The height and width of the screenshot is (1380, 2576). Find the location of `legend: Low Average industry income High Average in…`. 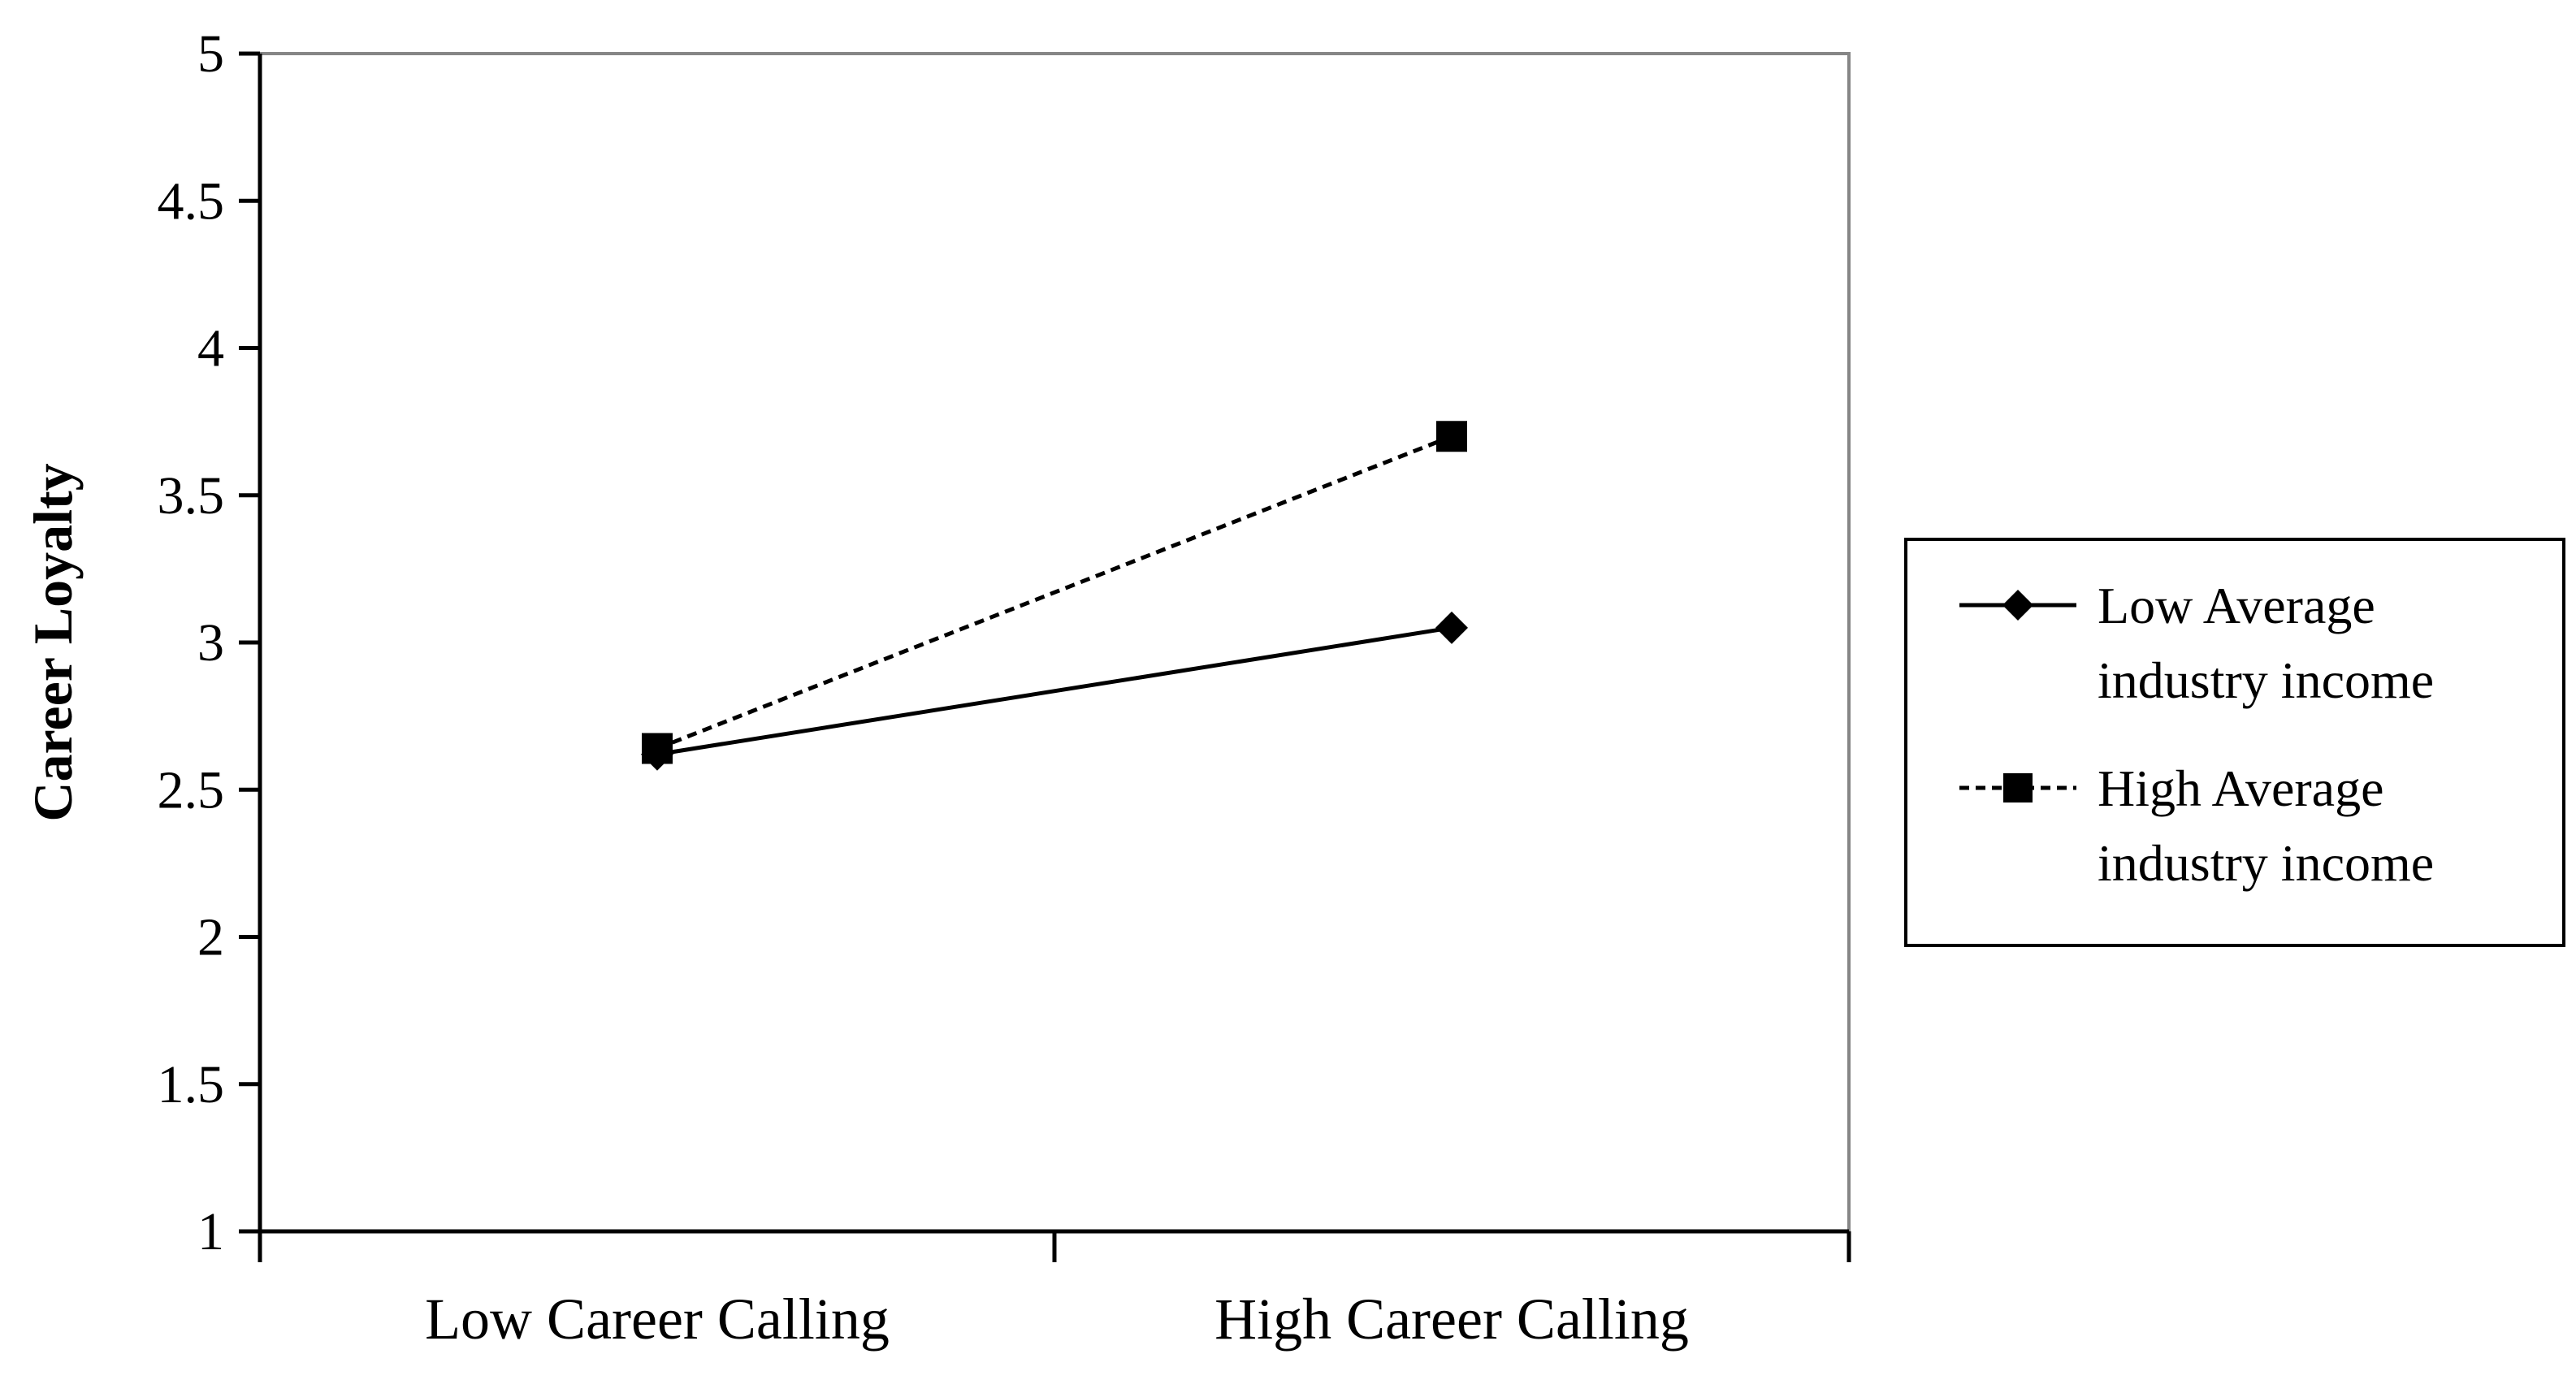

legend: Low Average industry income High Average in… is located at coordinates (2234, 742).